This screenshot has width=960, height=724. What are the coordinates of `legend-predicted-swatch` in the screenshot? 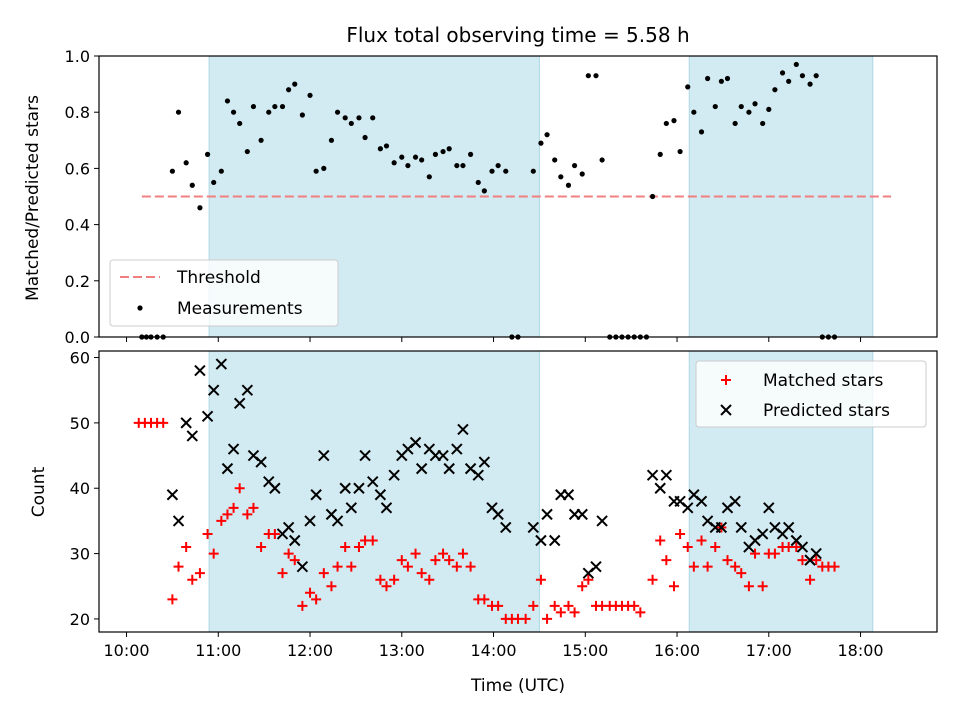 It's located at (726, 410).